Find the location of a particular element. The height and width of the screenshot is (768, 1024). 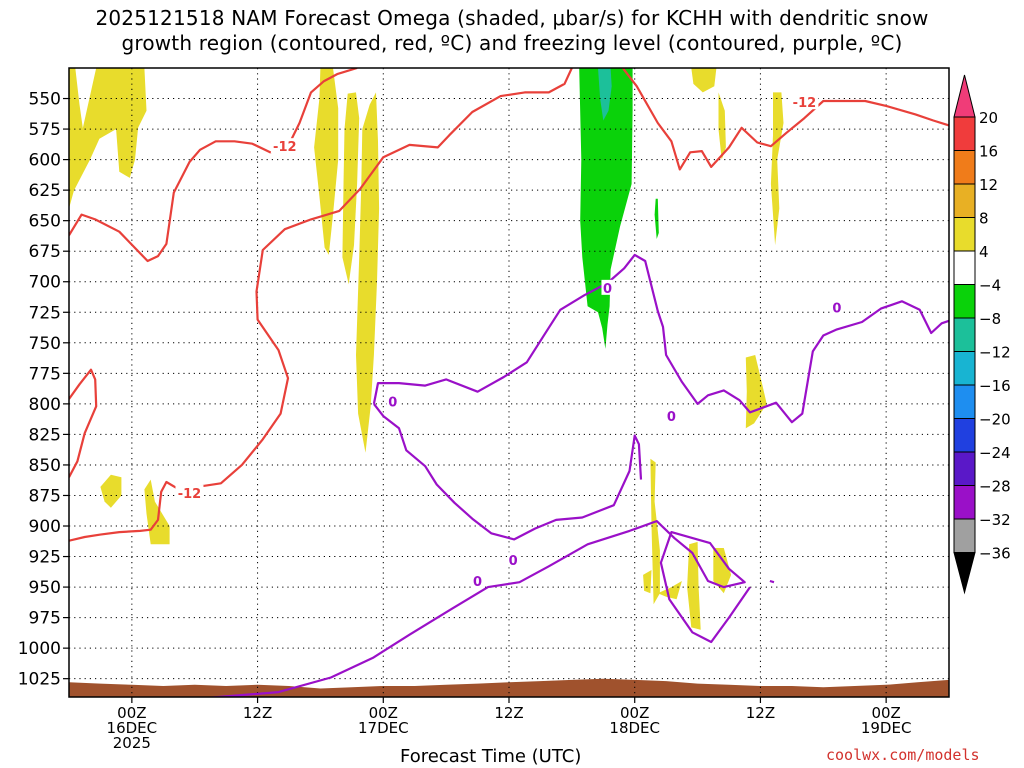

freezing-contour-label-2-bg is located at coordinates (513, 560).